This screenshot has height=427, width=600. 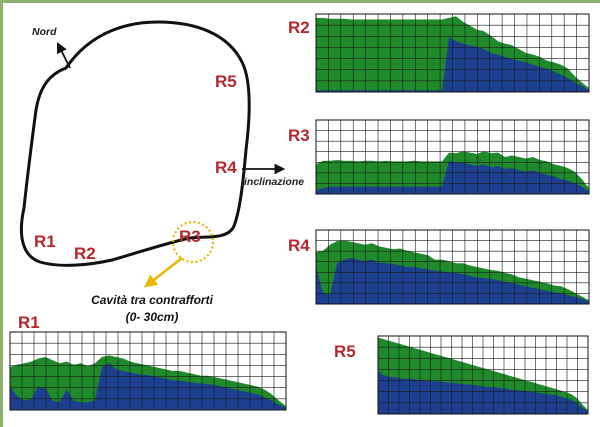 I want to click on chart-r3, so click(x=452, y=157).